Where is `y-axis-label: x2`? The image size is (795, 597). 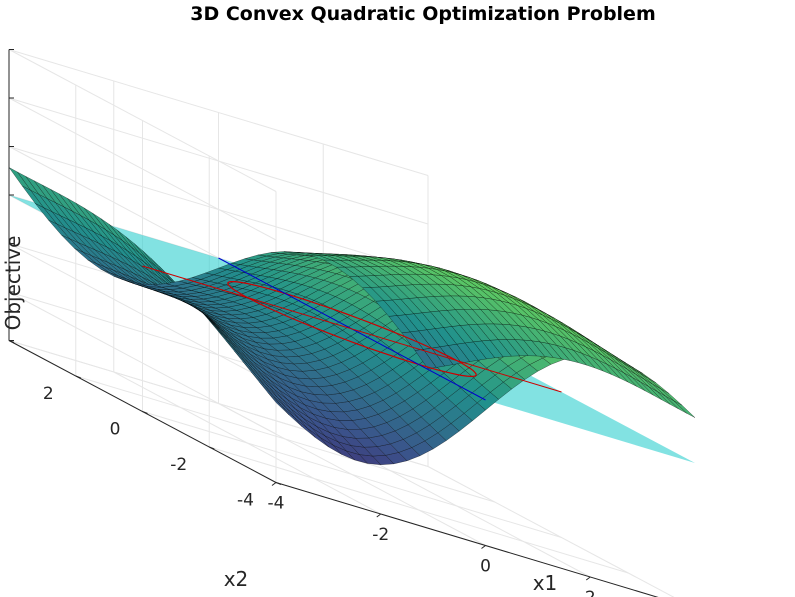
y-axis-label: x2 is located at coordinates (236, 579).